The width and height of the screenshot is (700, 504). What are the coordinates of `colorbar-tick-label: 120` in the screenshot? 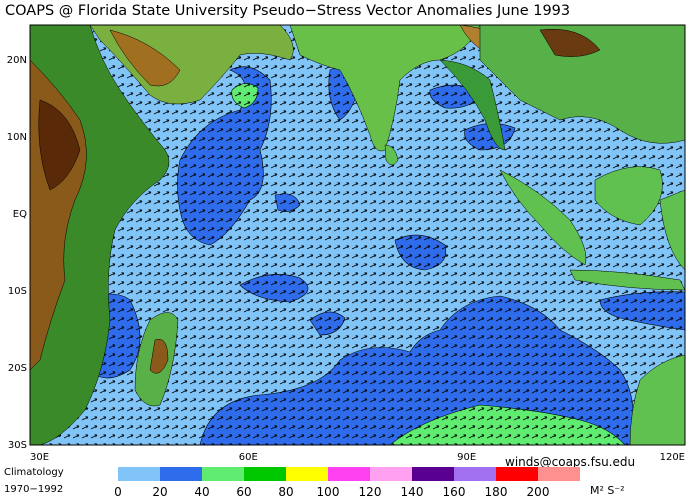 It's located at (370, 492).